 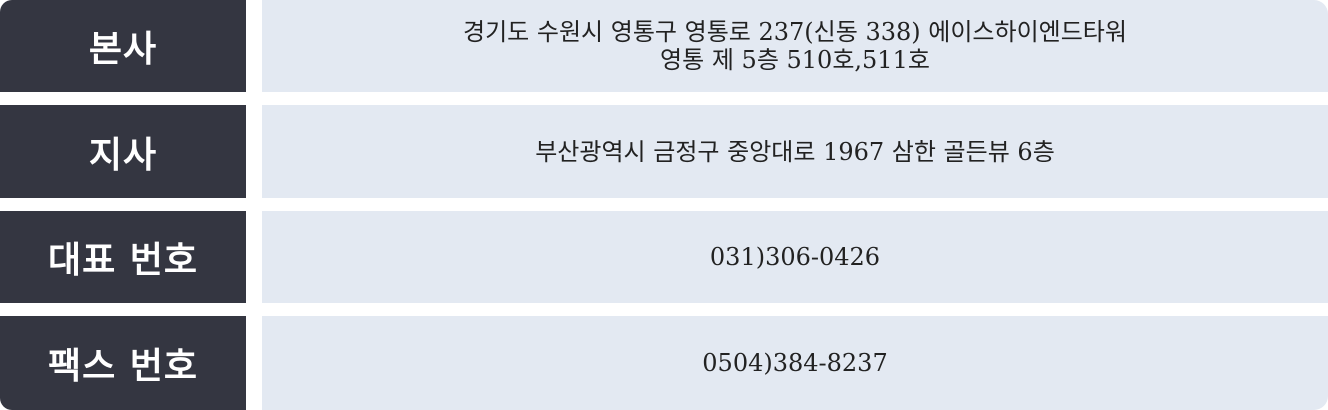 I want to click on address-line: 경기도 수원시 영통구 영통로 237(신동 338) 에이스하이엔드타워, so click(x=795, y=32).